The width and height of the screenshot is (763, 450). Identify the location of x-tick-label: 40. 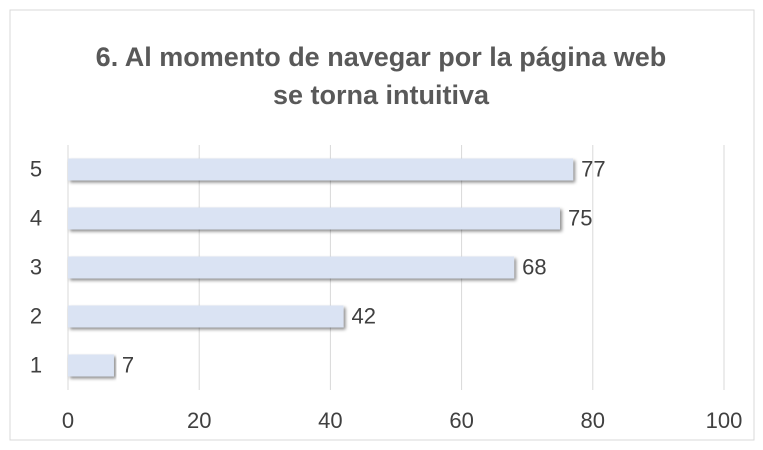
(330, 420).